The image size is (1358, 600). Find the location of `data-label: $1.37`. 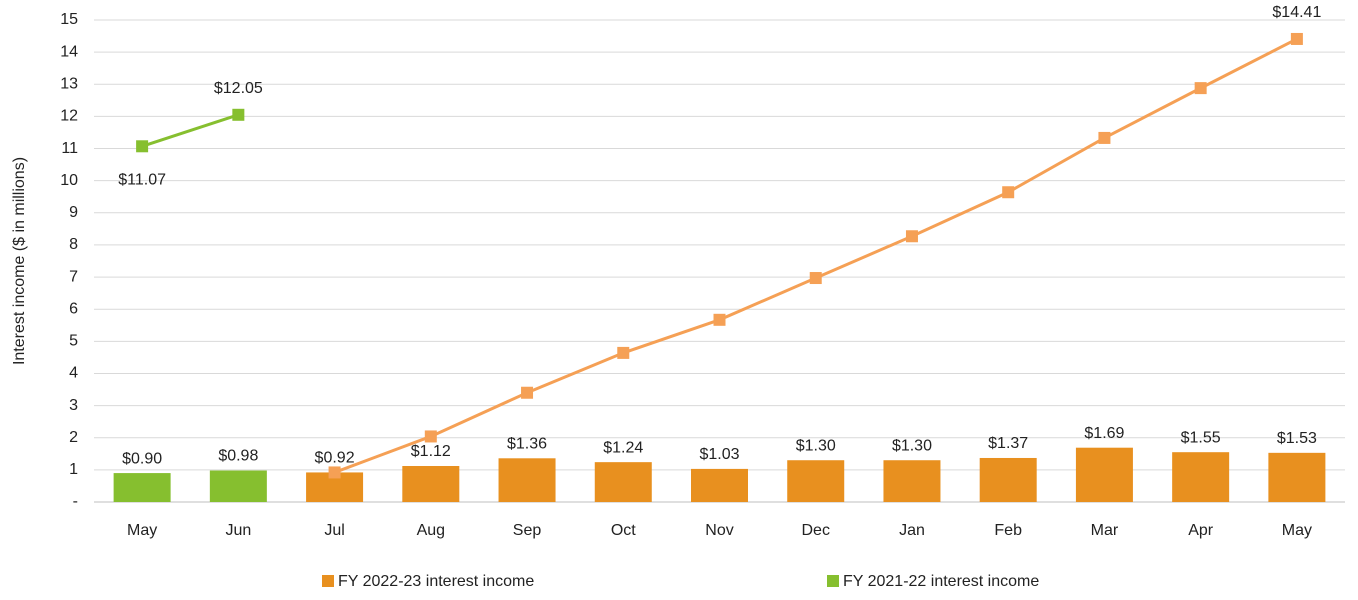

data-label: $1.37 is located at coordinates (1008, 443).